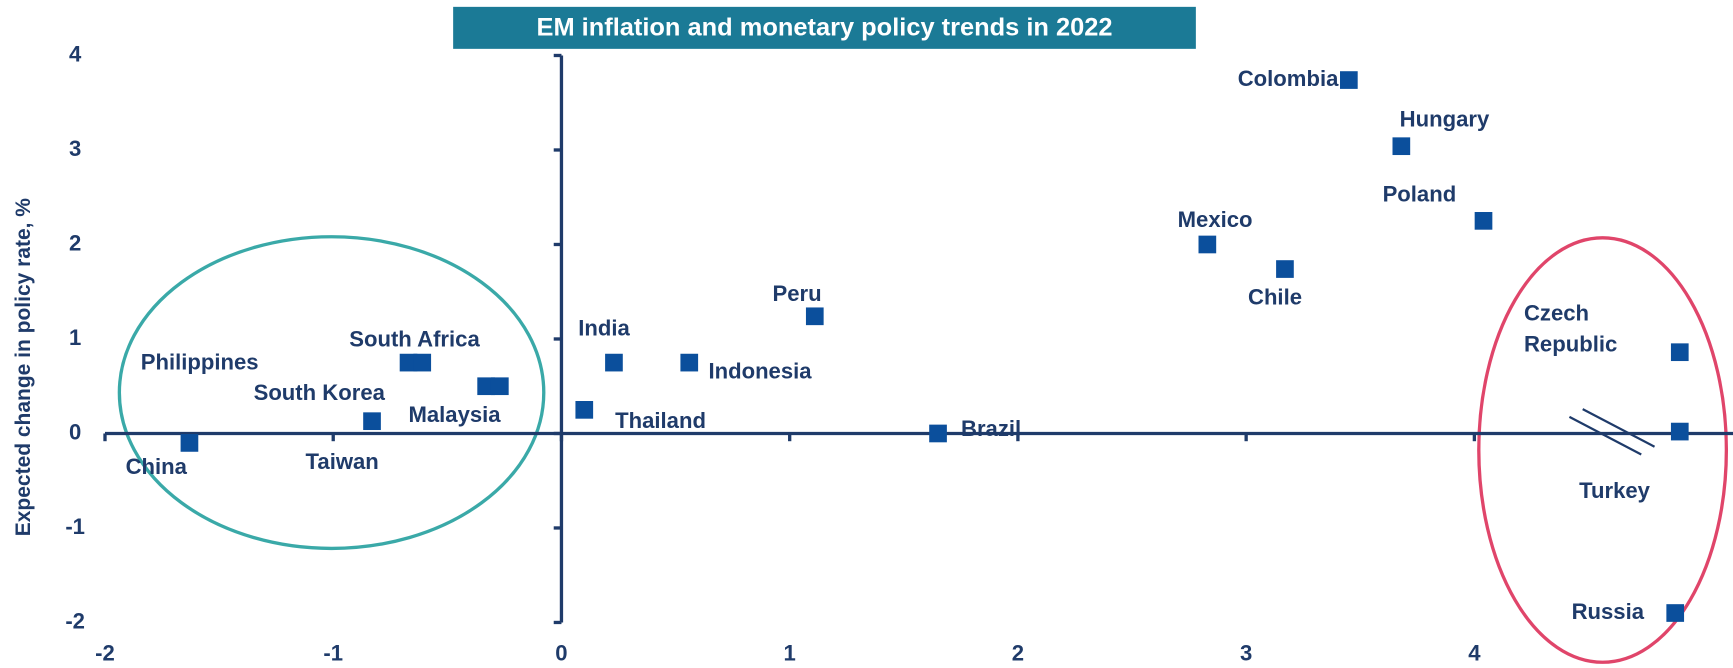  What do you see at coordinates (157, 466) in the screenshot?
I see `point-label: China` at bounding box center [157, 466].